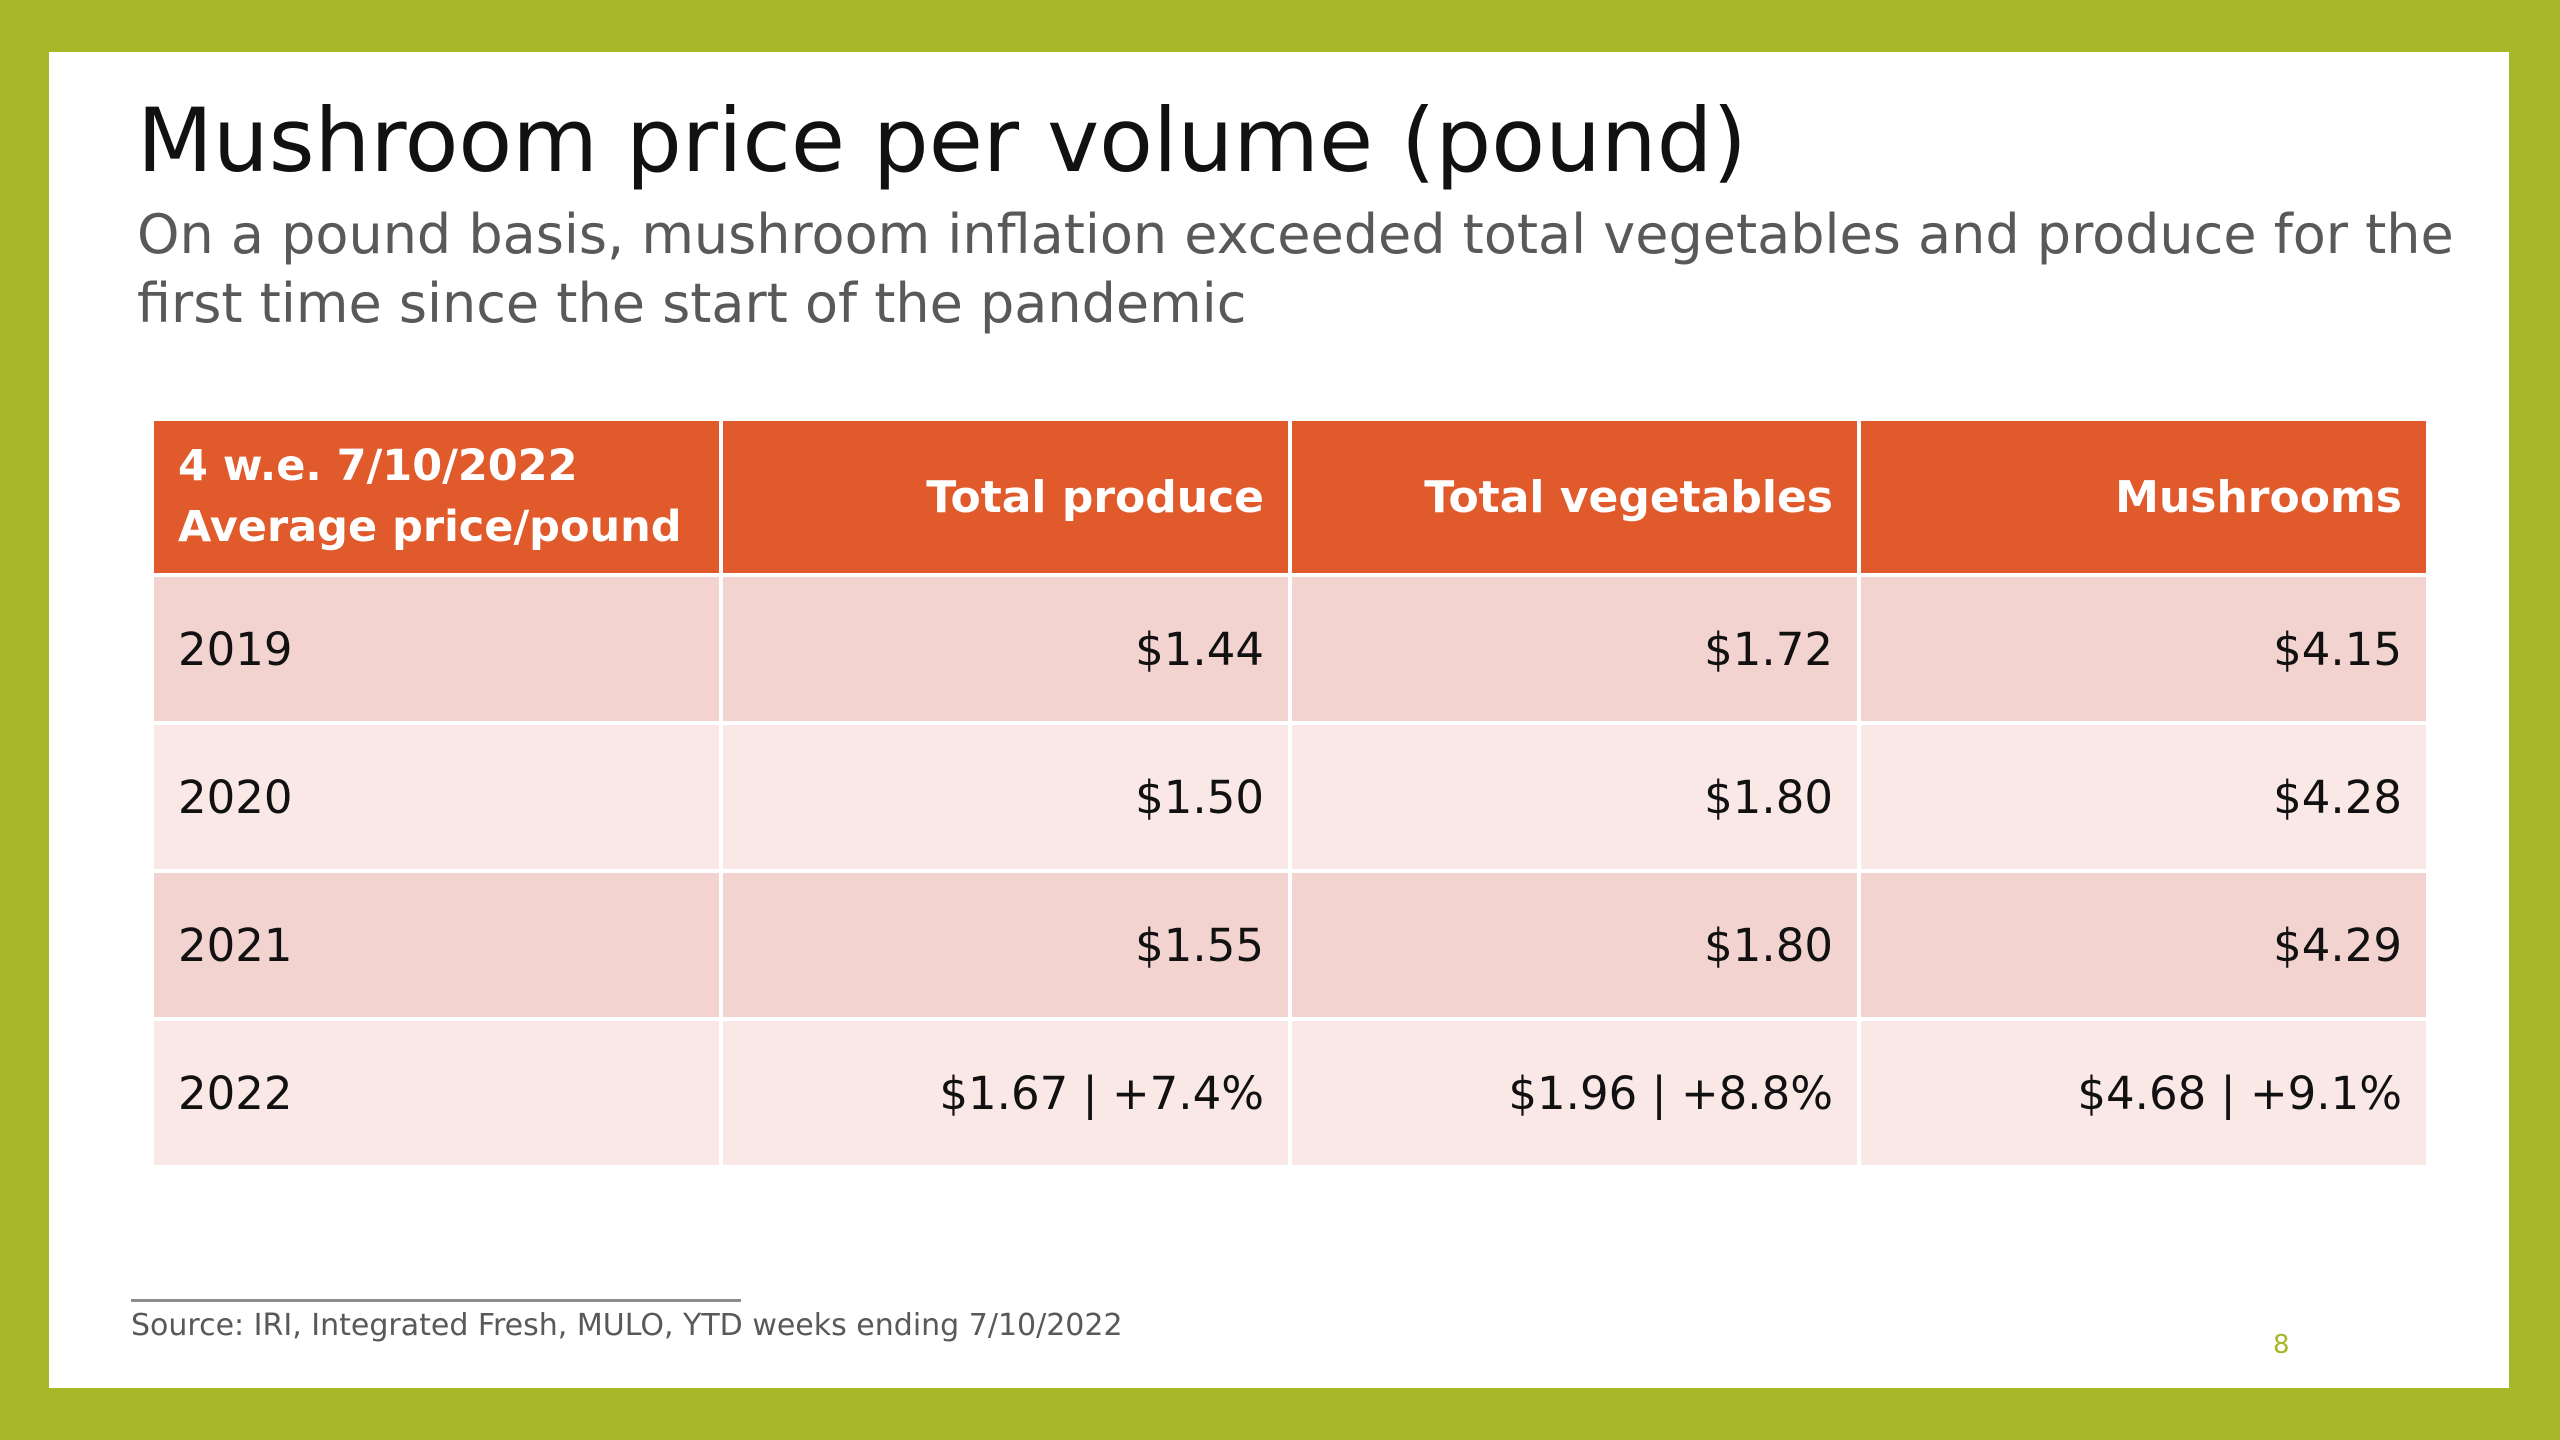  What do you see at coordinates (2143, 497) in the screenshot?
I see `column-header-mushrooms: Mushrooms` at bounding box center [2143, 497].